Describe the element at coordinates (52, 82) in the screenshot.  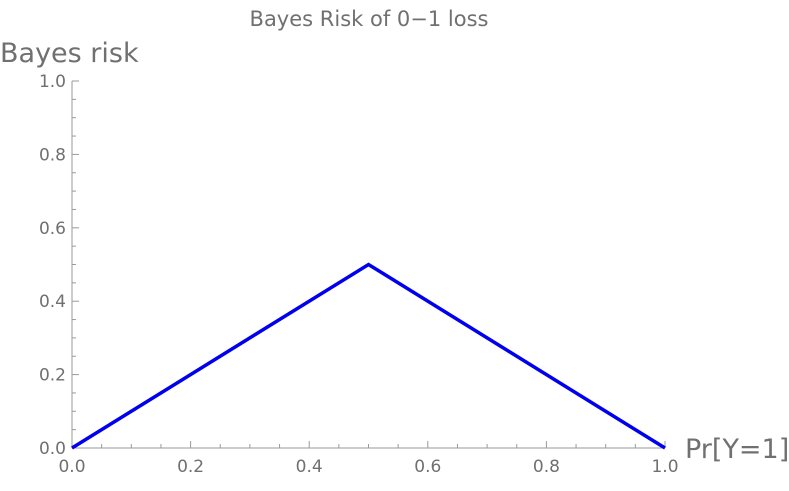
I see `y-tick-label: 1.0` at that location.